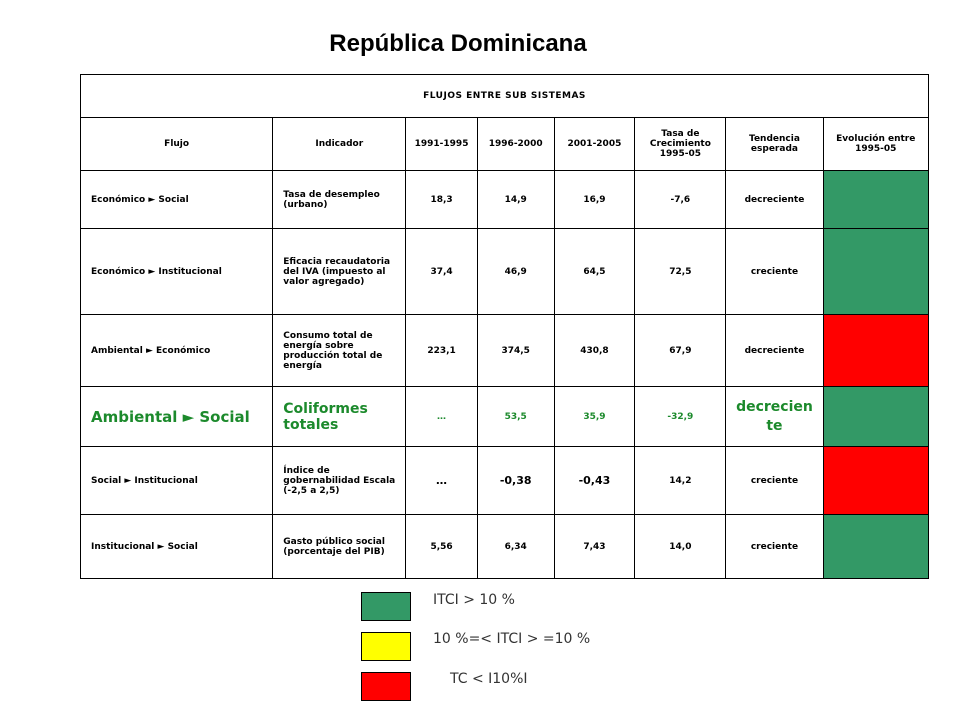  What do you see at coordinates (441, 144) in the screenshot?
I see `header-1991-1995: 1991-1995` at bounding box center [441, 144].